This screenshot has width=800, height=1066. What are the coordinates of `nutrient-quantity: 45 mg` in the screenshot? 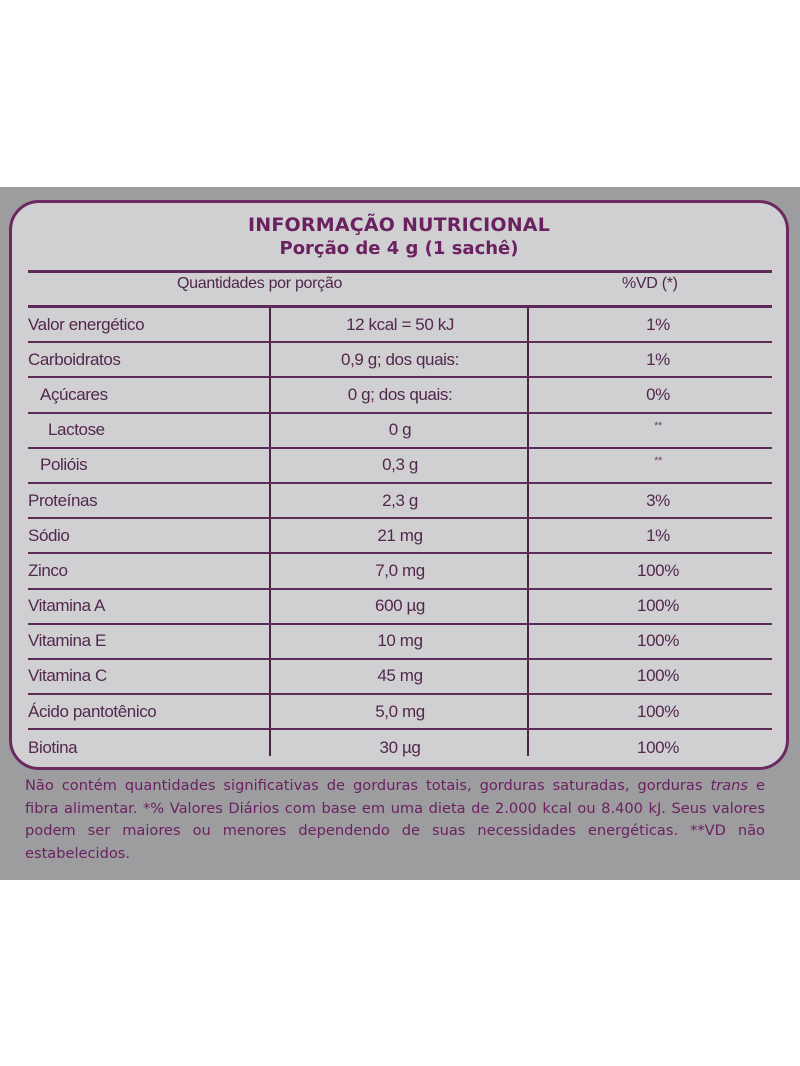 It's located at (400, 676).